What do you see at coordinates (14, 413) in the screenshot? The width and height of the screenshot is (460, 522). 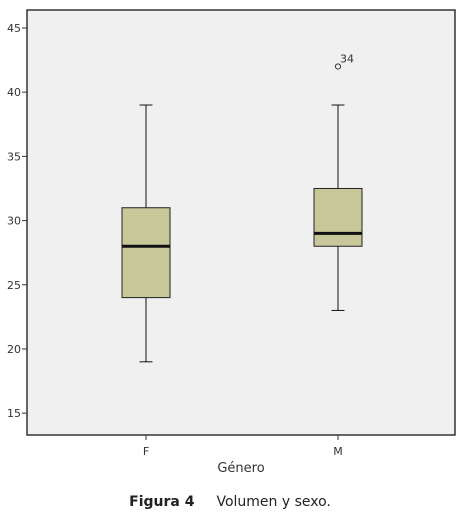 I see `y-tick-label-15: 15` at bounding box center [14, 413].